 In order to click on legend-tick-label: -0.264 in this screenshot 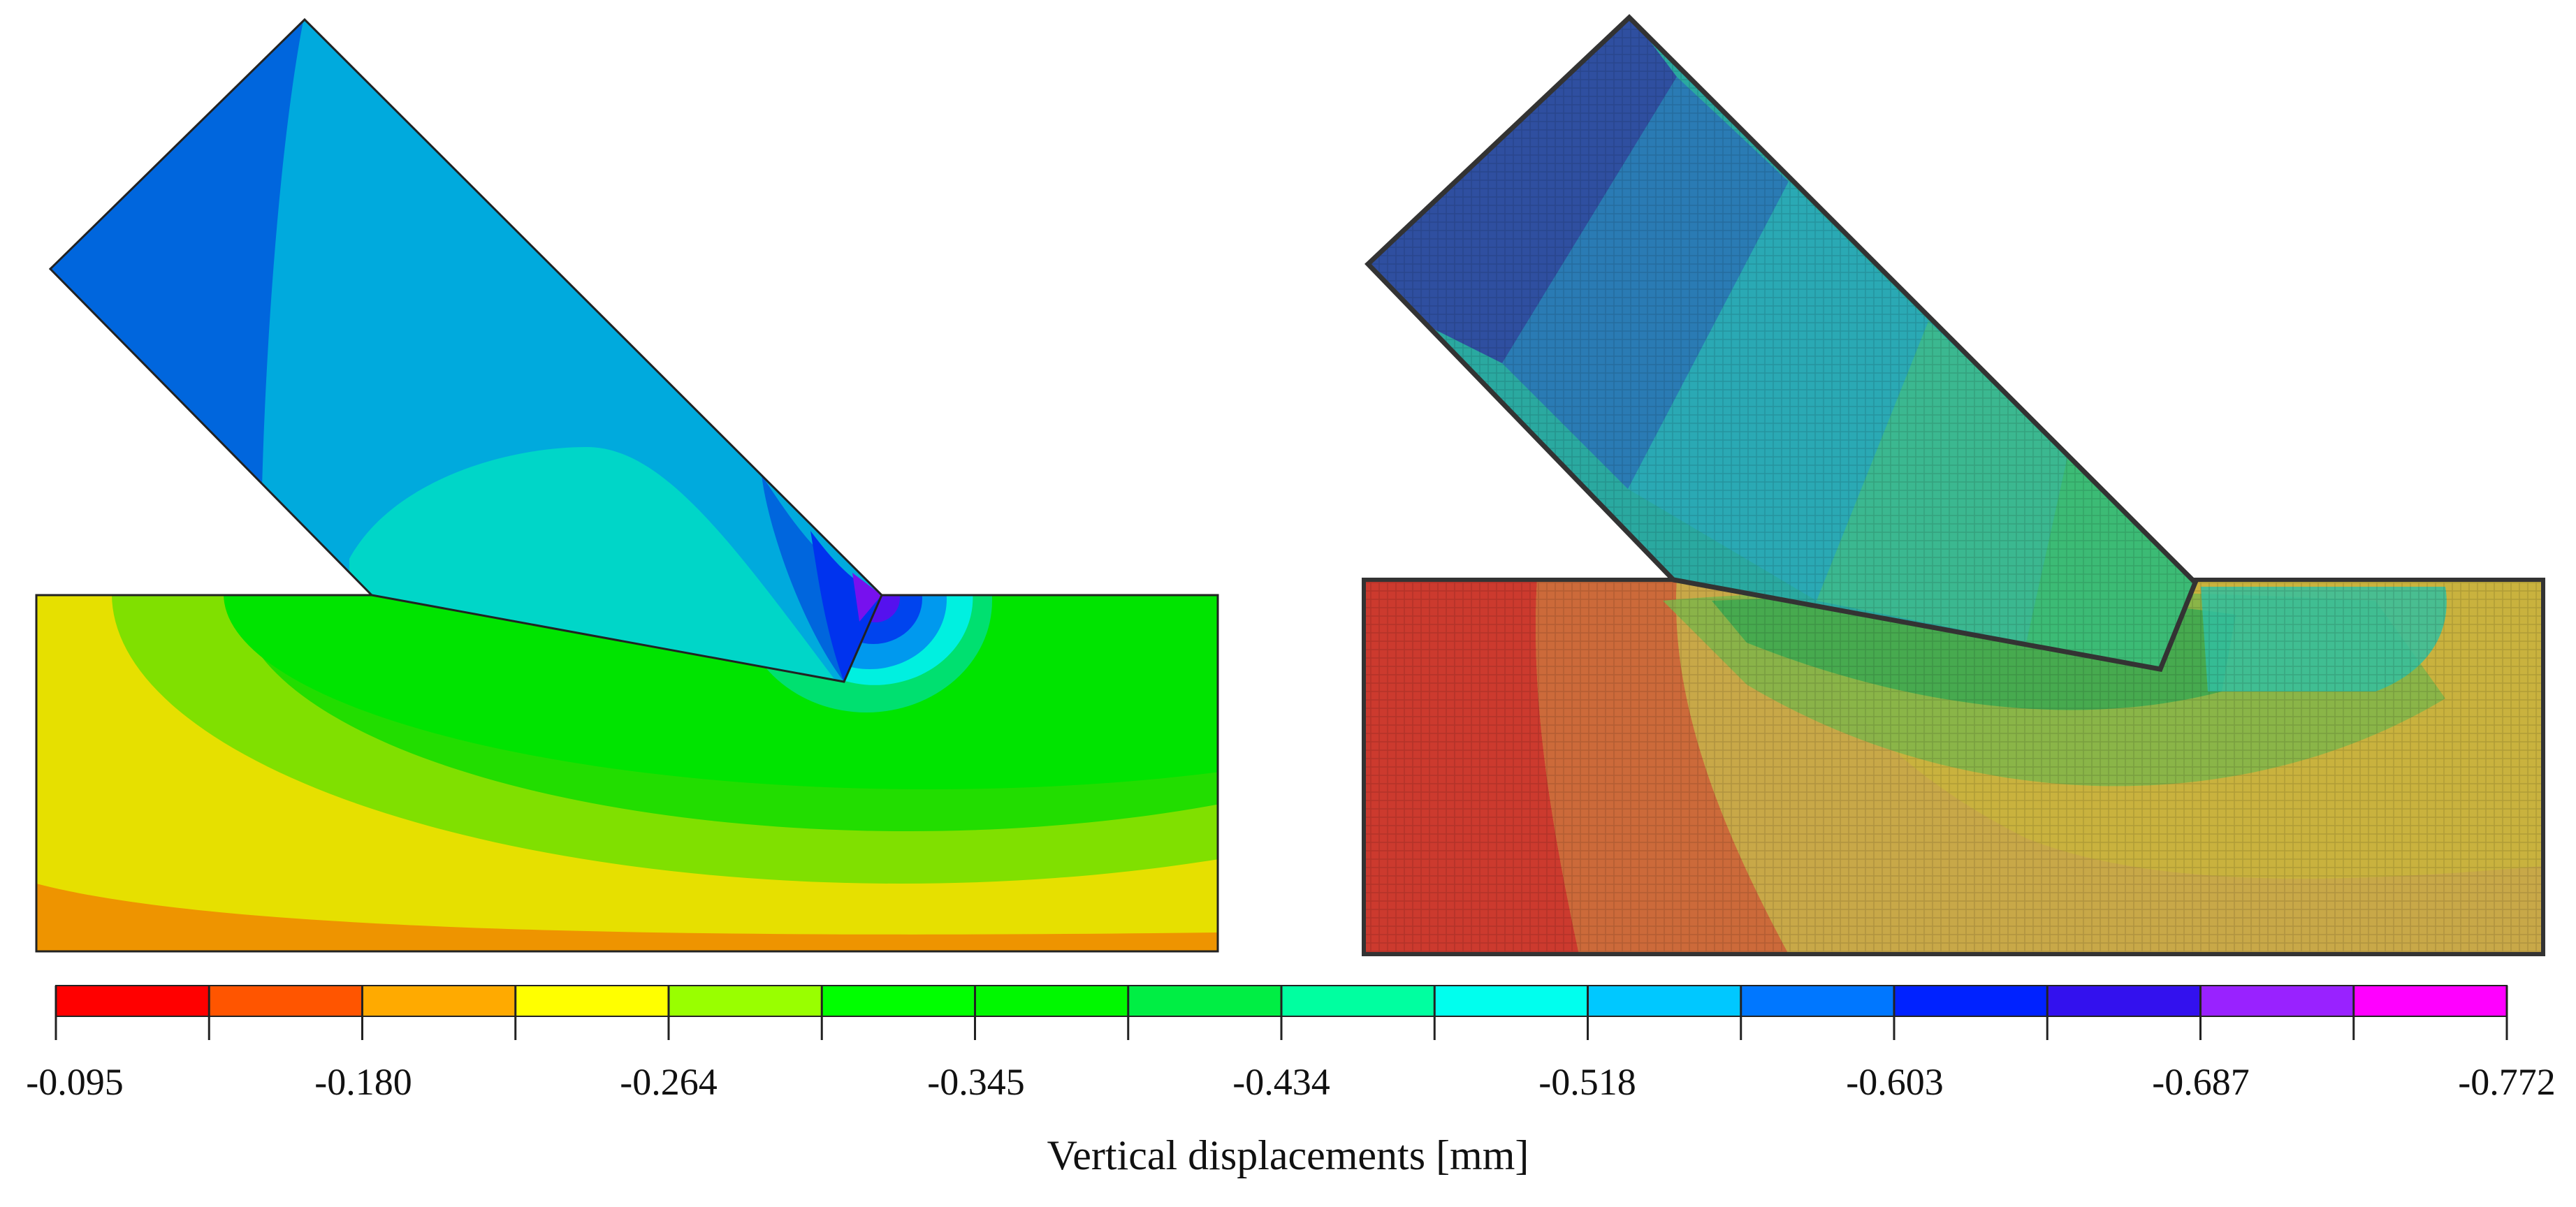, I will do `click(669, 1082)`.